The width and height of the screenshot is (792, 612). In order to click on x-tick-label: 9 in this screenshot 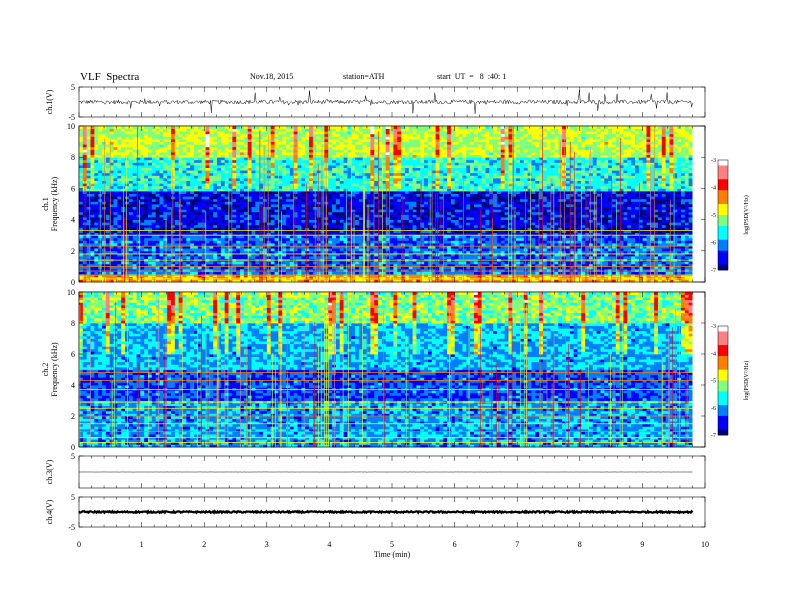, I will do `click(642, 544)`.